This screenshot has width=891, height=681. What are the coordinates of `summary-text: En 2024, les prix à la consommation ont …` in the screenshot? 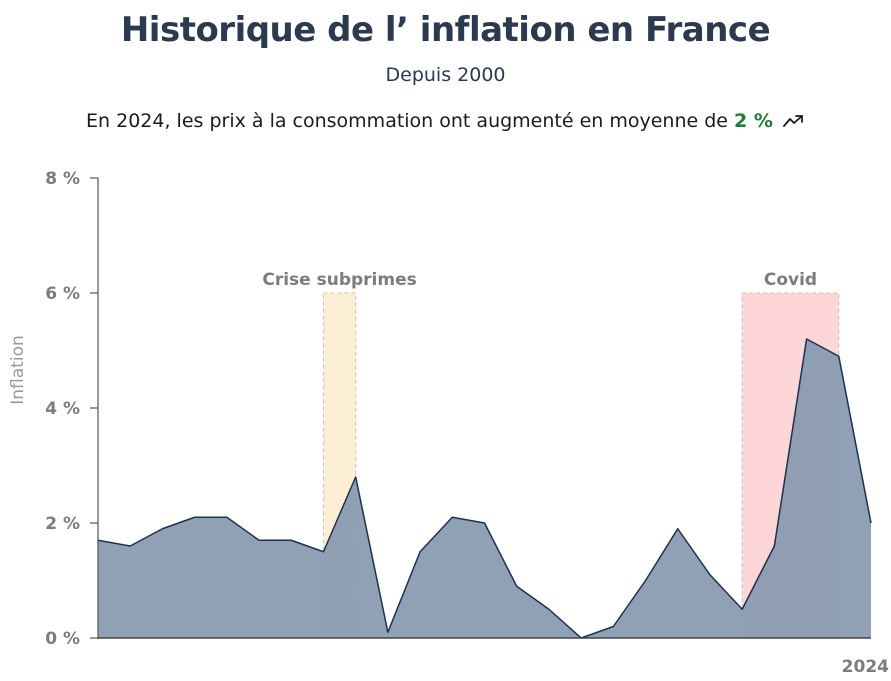 It's located at (410, 121).